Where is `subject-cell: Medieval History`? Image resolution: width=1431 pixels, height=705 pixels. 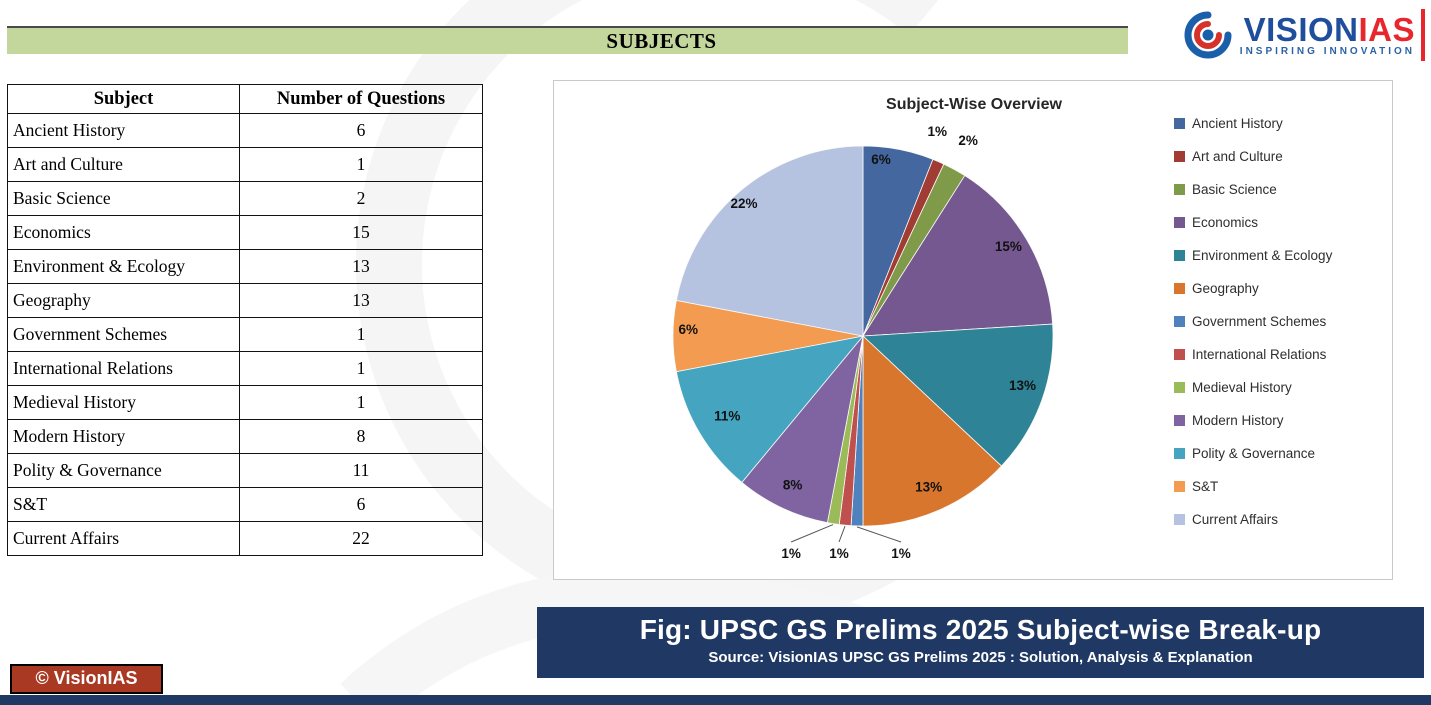
subject-cell: Medieval History is located at coordinates (123, 402).